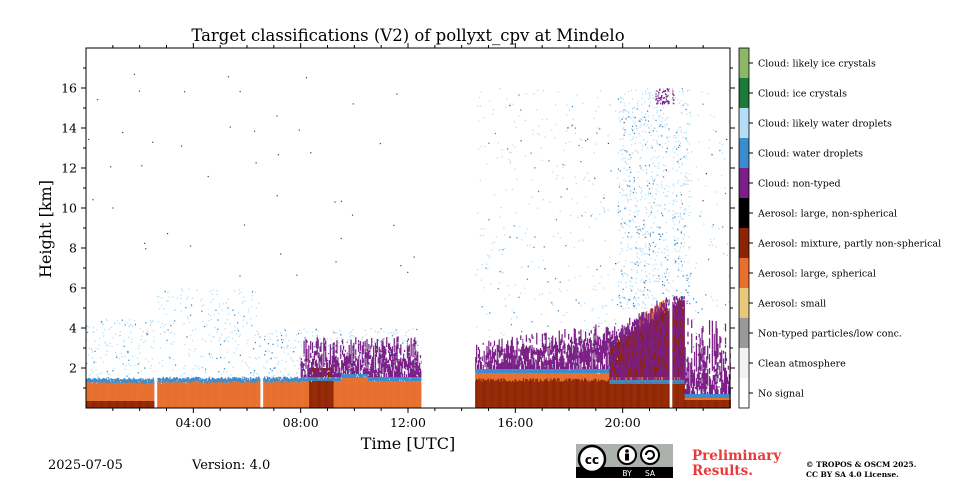 The width and height of the screenshot is (960, 482). I want to click on copyright-line-1: © TROPOS & OSCM 2025., so click(861, 465).